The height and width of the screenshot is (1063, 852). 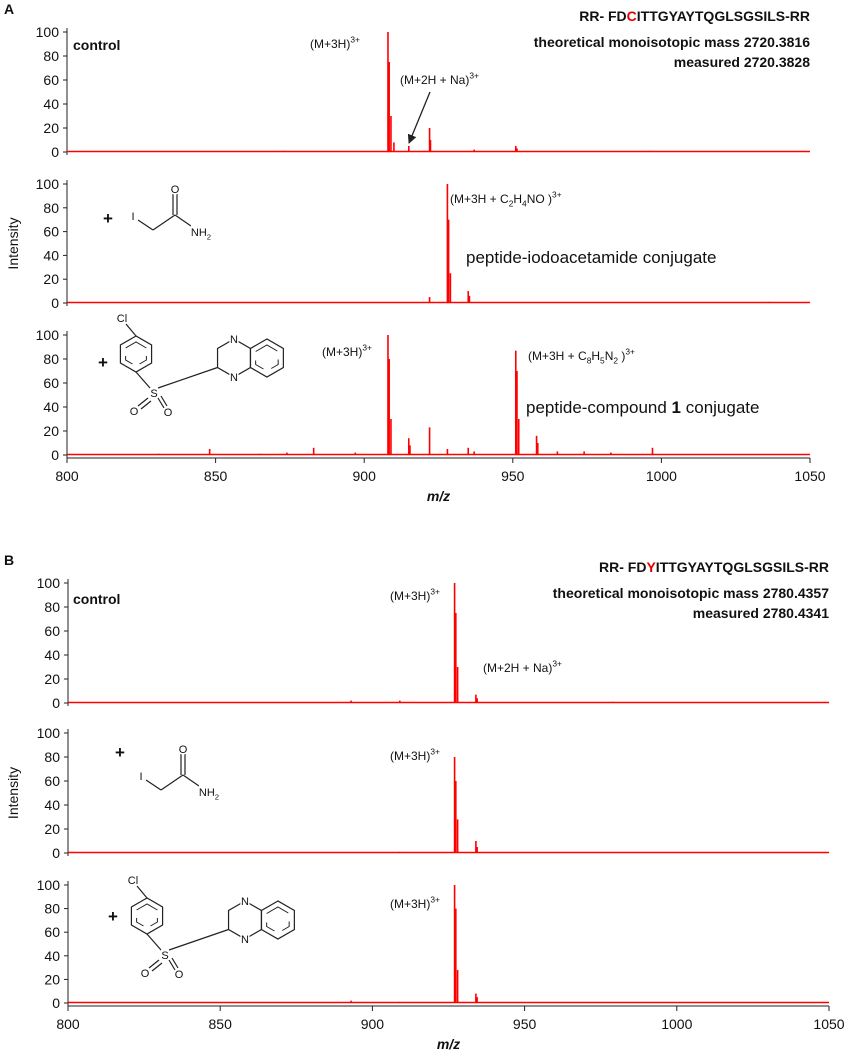 What do you see at coordinates (632, 16) in the screenshot?
I see `text-part: C` at bounding box center [632, 16].